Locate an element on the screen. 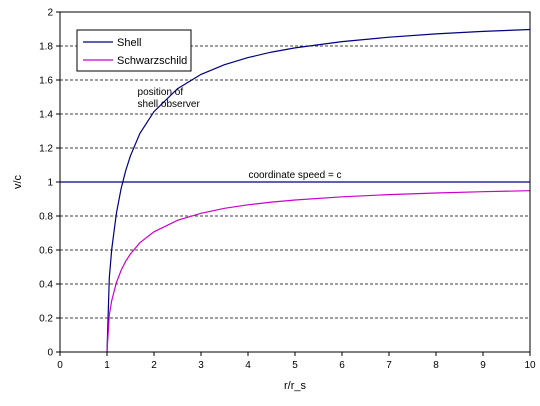 Image resolution: width=540 pixels, height=406 pixels. y-tick-label-5: 1 is located at coordinates (50, 183).